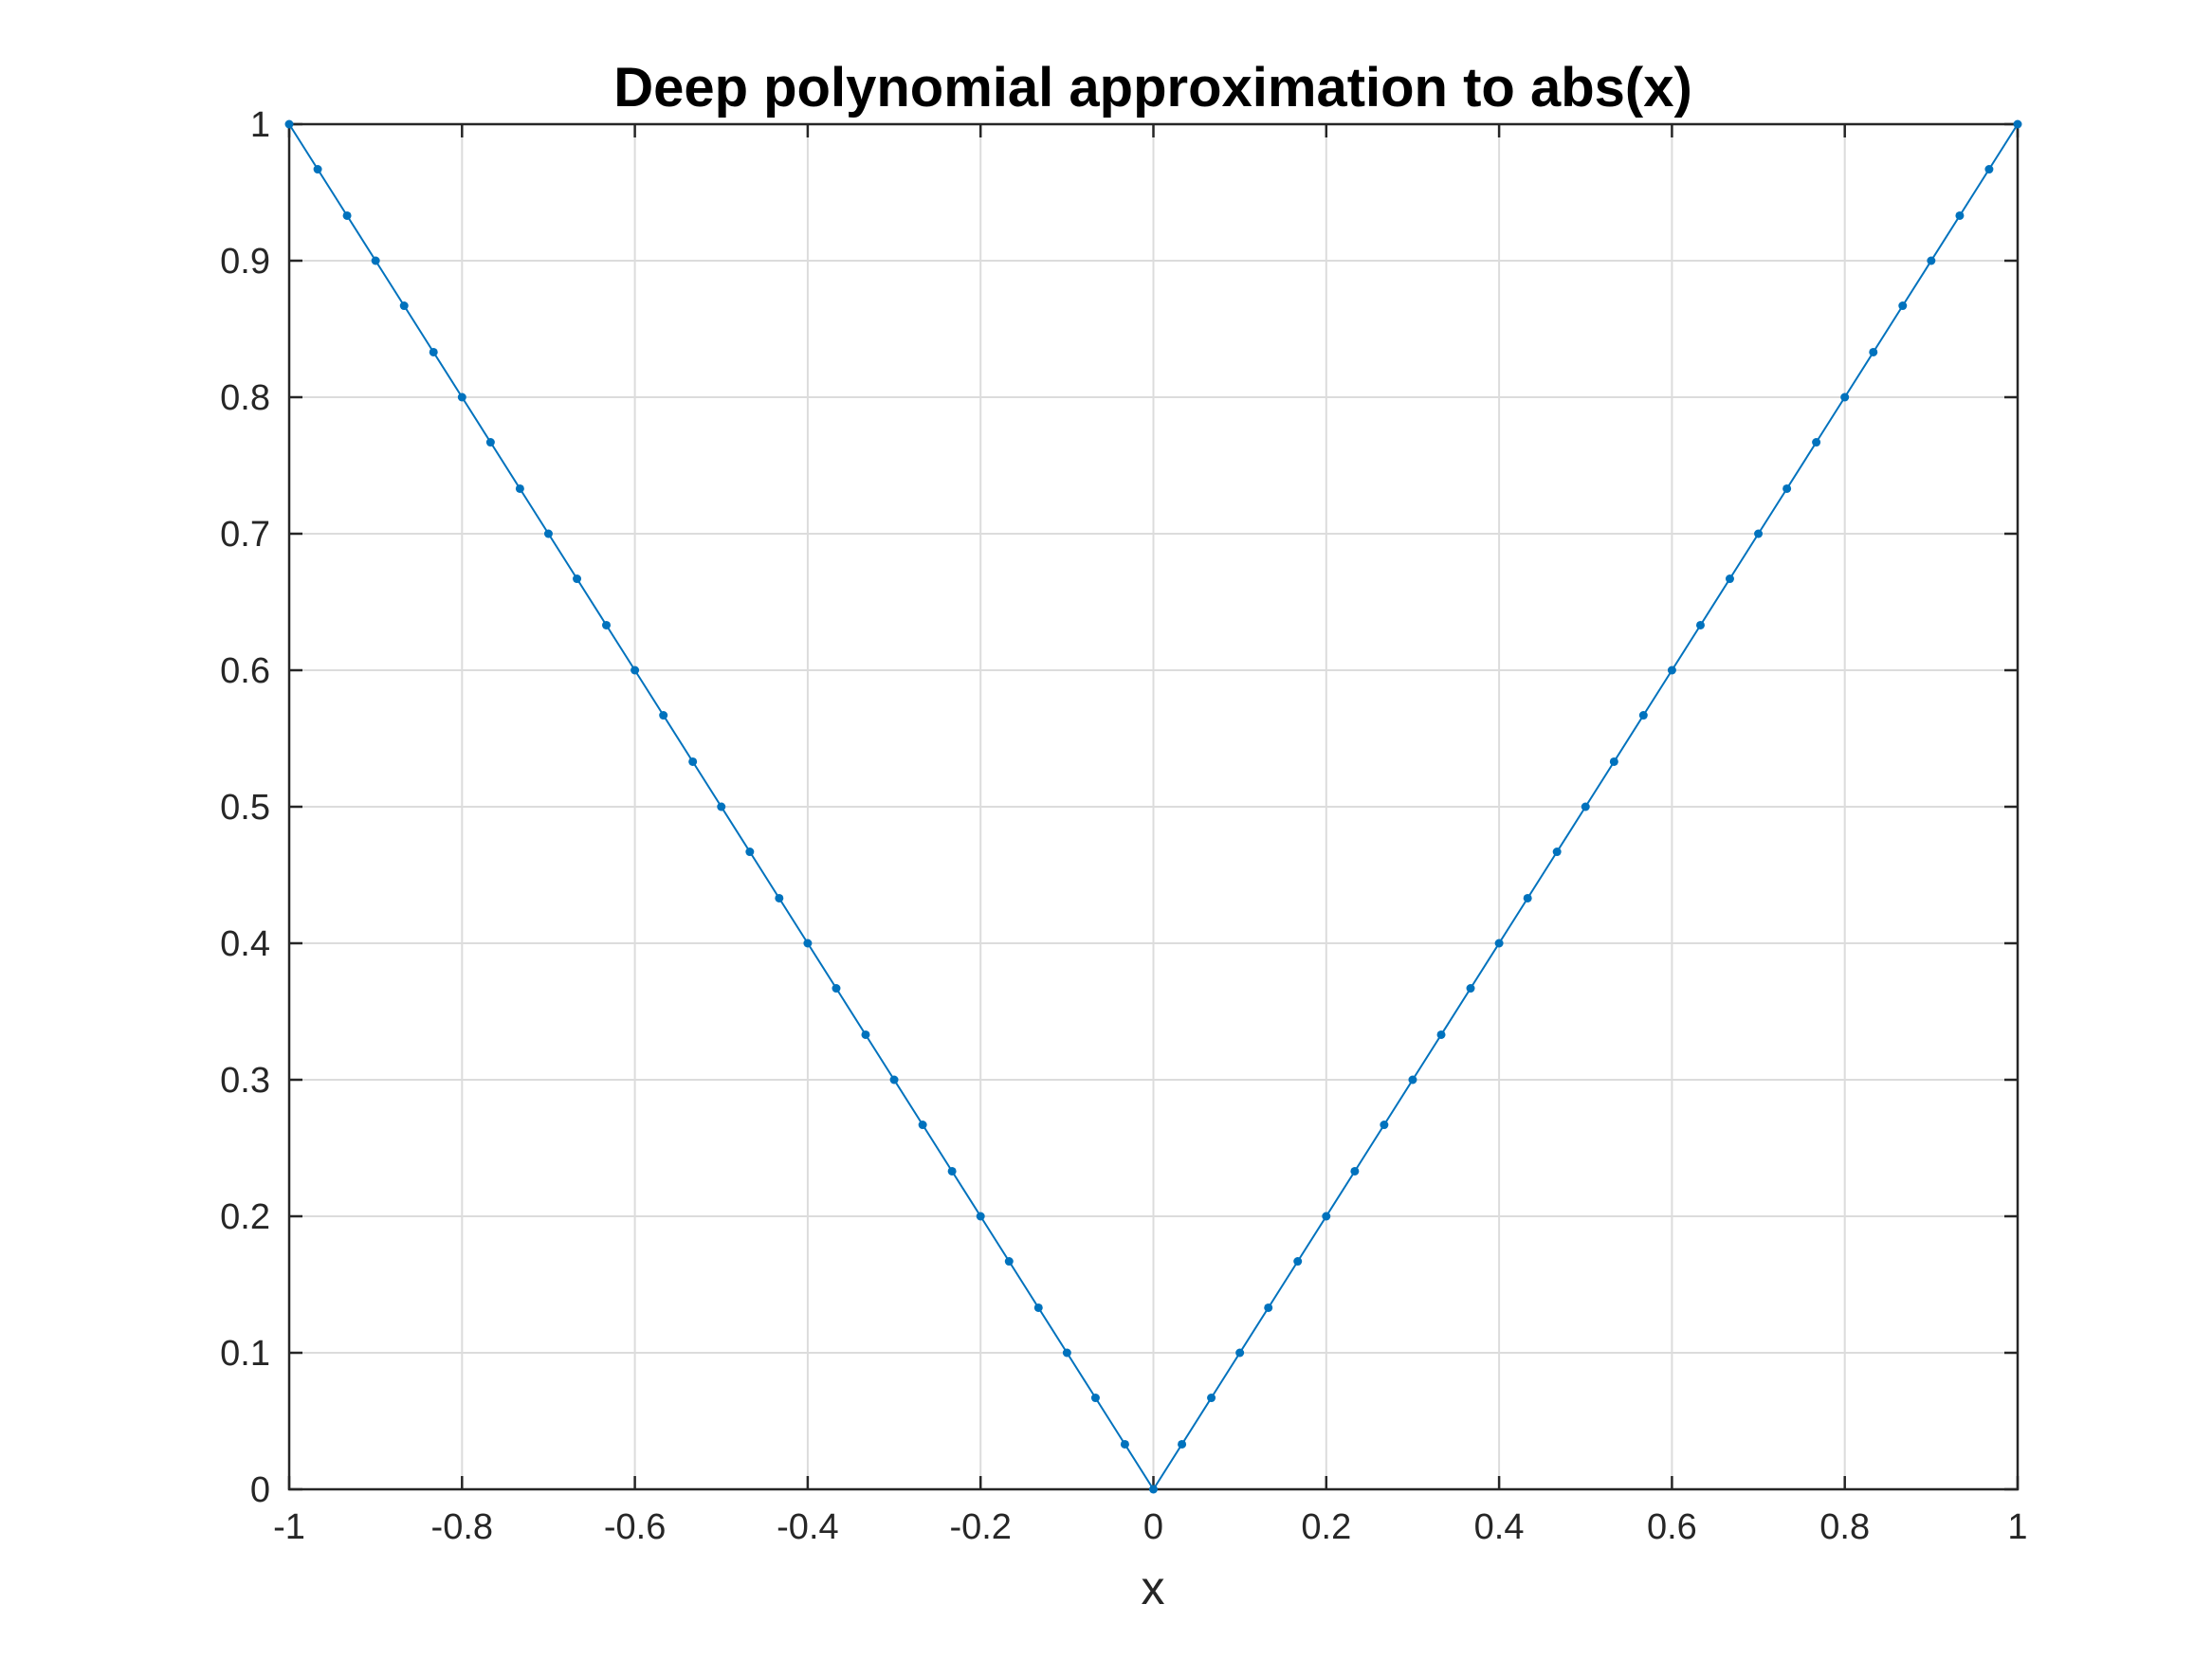 The height and width of the screenshot is (1659, 2212). I want to click on x-tick-label: 0, so click(1153, 1527).